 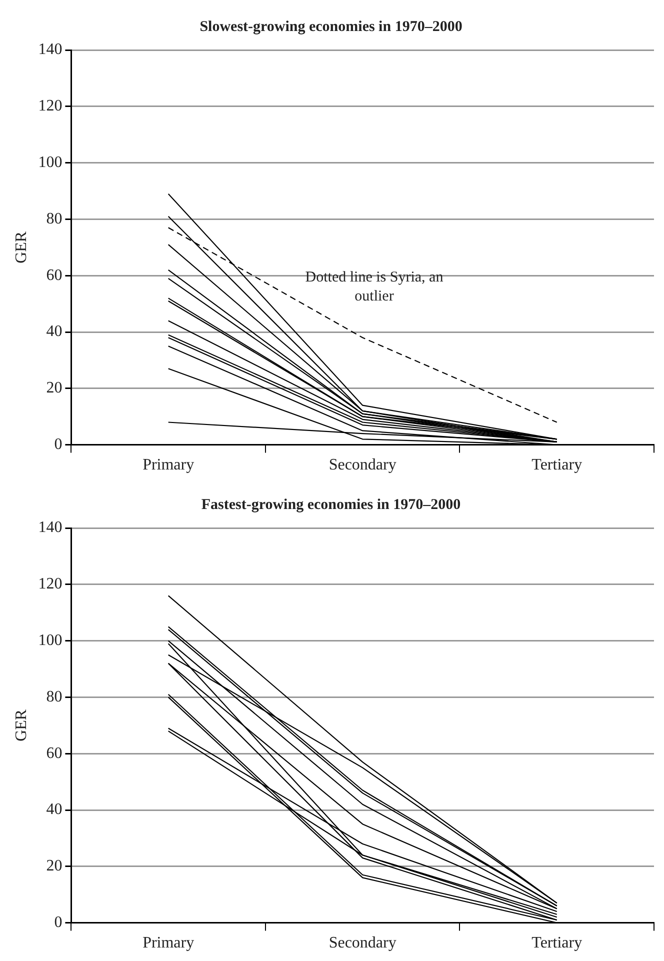 What do you see at coordinates (374, 286) in the screenshot?
I see `annotation: Dotted line is Syria, an outlier` at bounding box center [374, 286].